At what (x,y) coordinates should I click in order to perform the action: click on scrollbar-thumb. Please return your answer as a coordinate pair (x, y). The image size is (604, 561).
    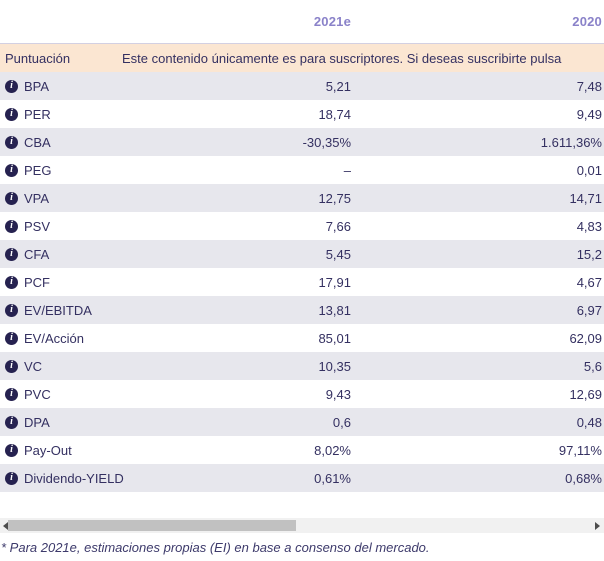
    Looking at the image, I should click on (152, 525).